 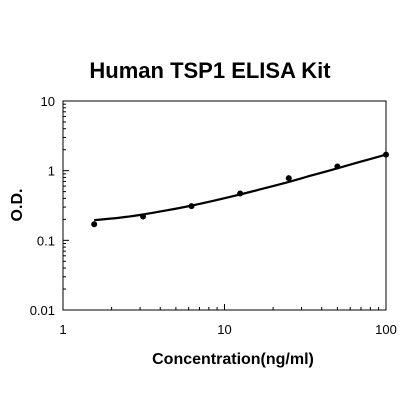 I want to click on x-axis-title: Concentration(ng/ml), so click(x=233, y=359).